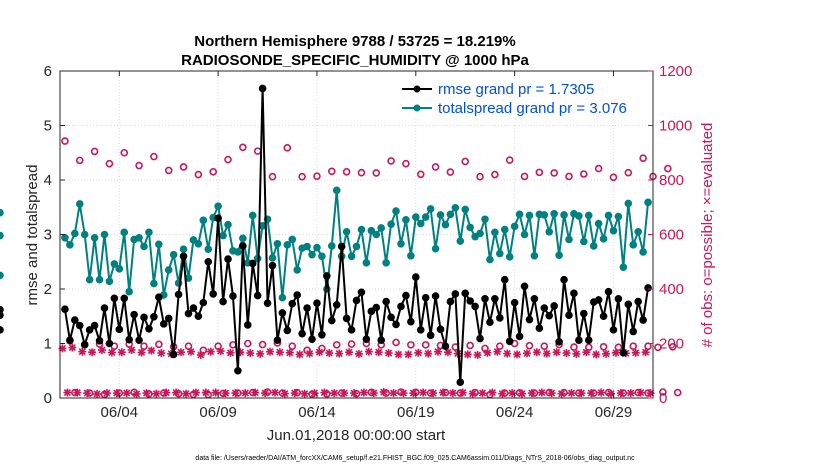  I want to click on x-tick-label: 06/29, so click(614, 412).